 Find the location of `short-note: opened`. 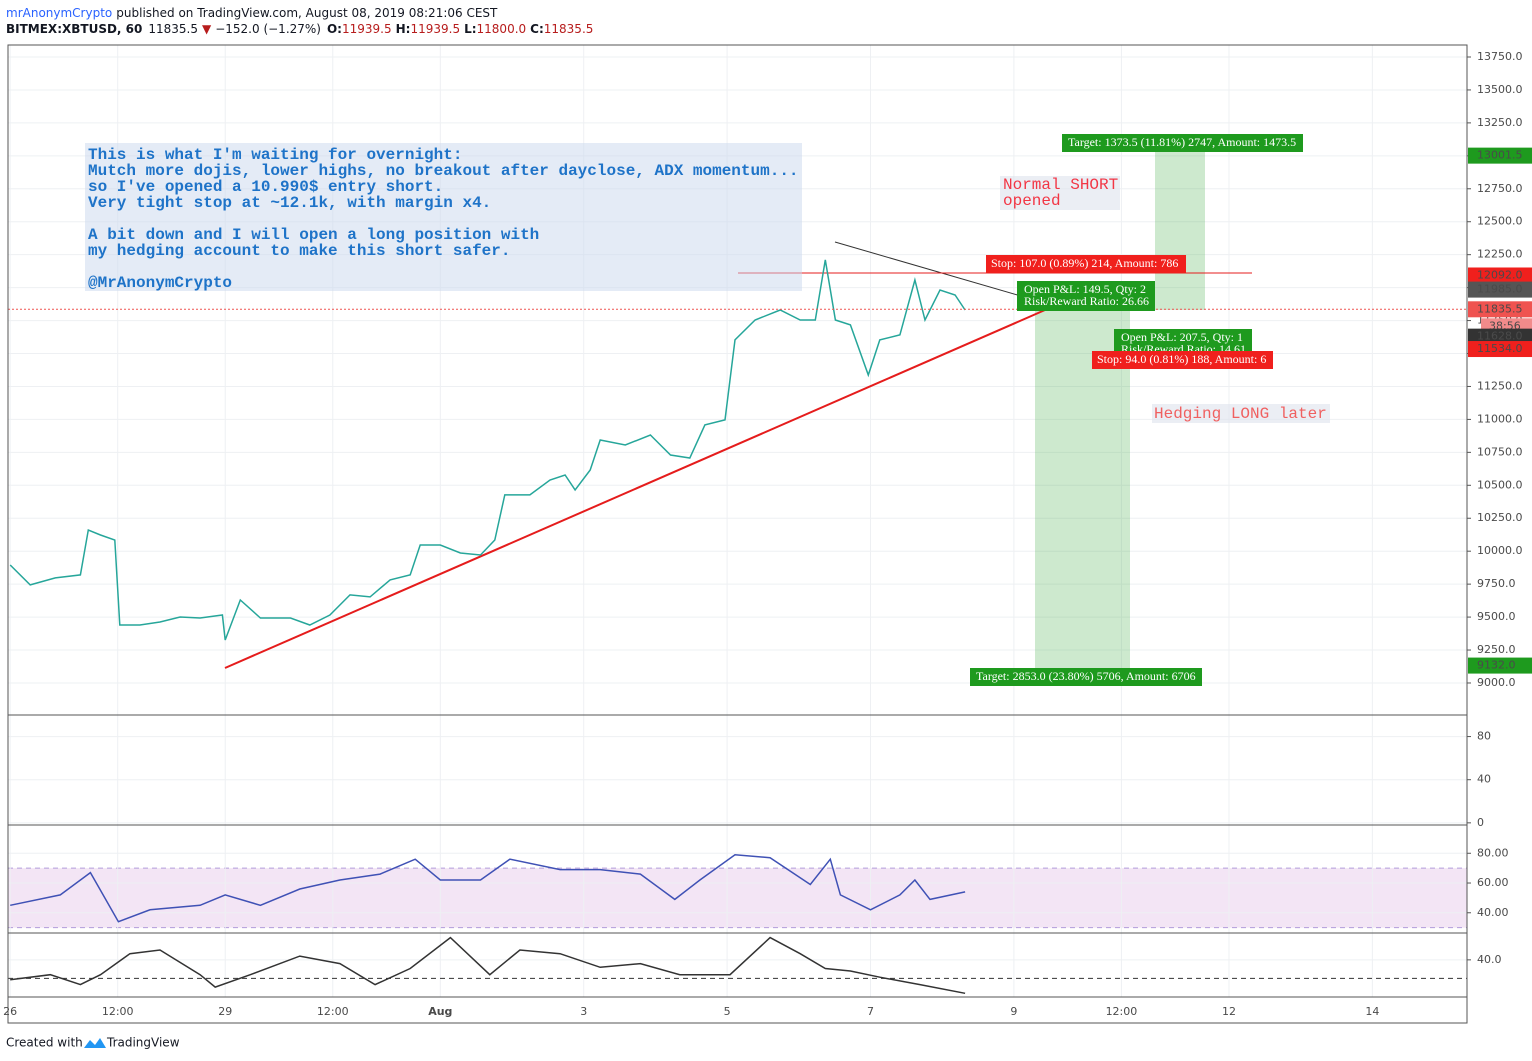

short-note: opened is located at coordinates (1032, 201).